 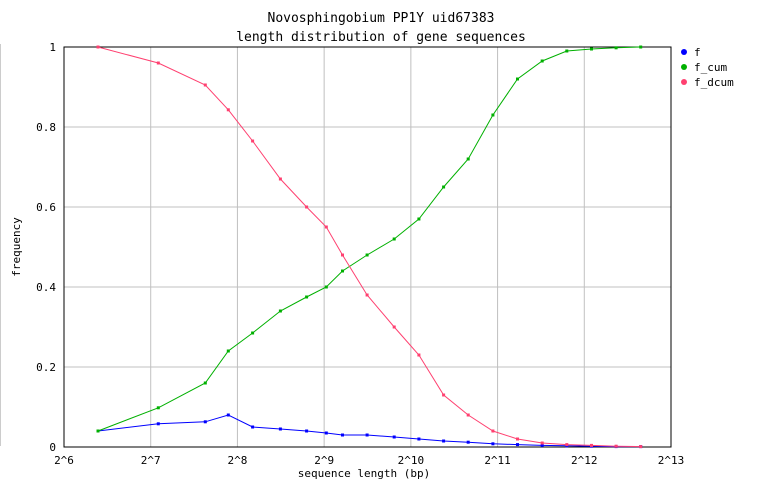 I want to click on legend-marker-f, so click(x=684, y=52).